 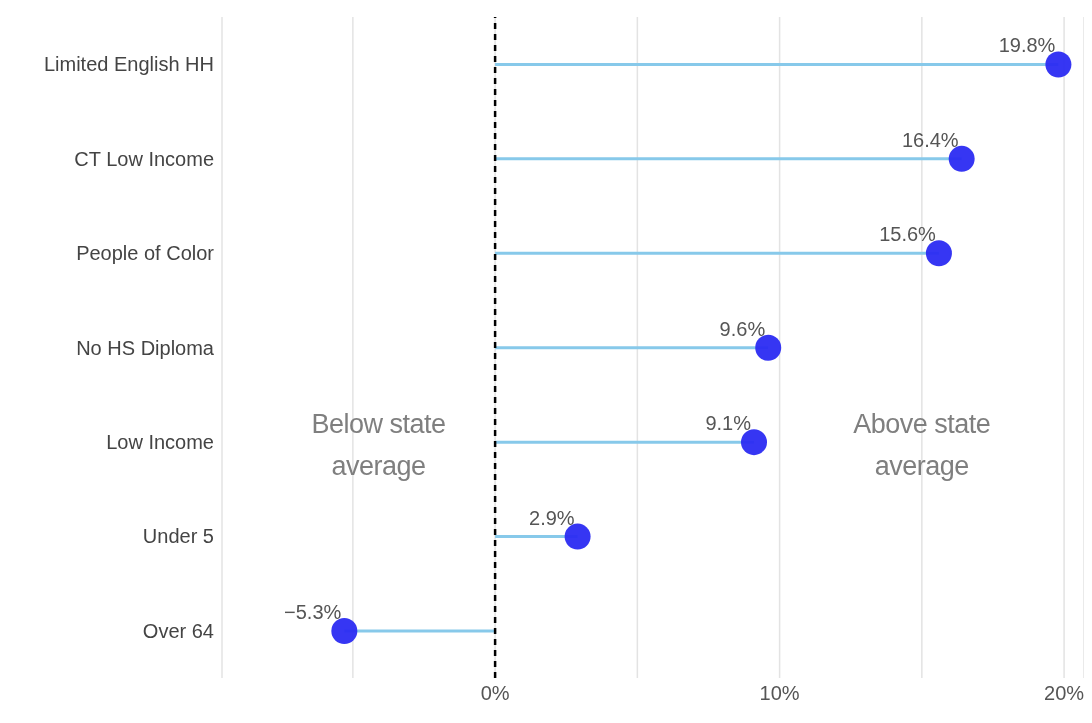 What do you see at coordinates (178, 536) in the screenshot?
I see `y-tick-label: Under 5` at bounding box center [178, 536].